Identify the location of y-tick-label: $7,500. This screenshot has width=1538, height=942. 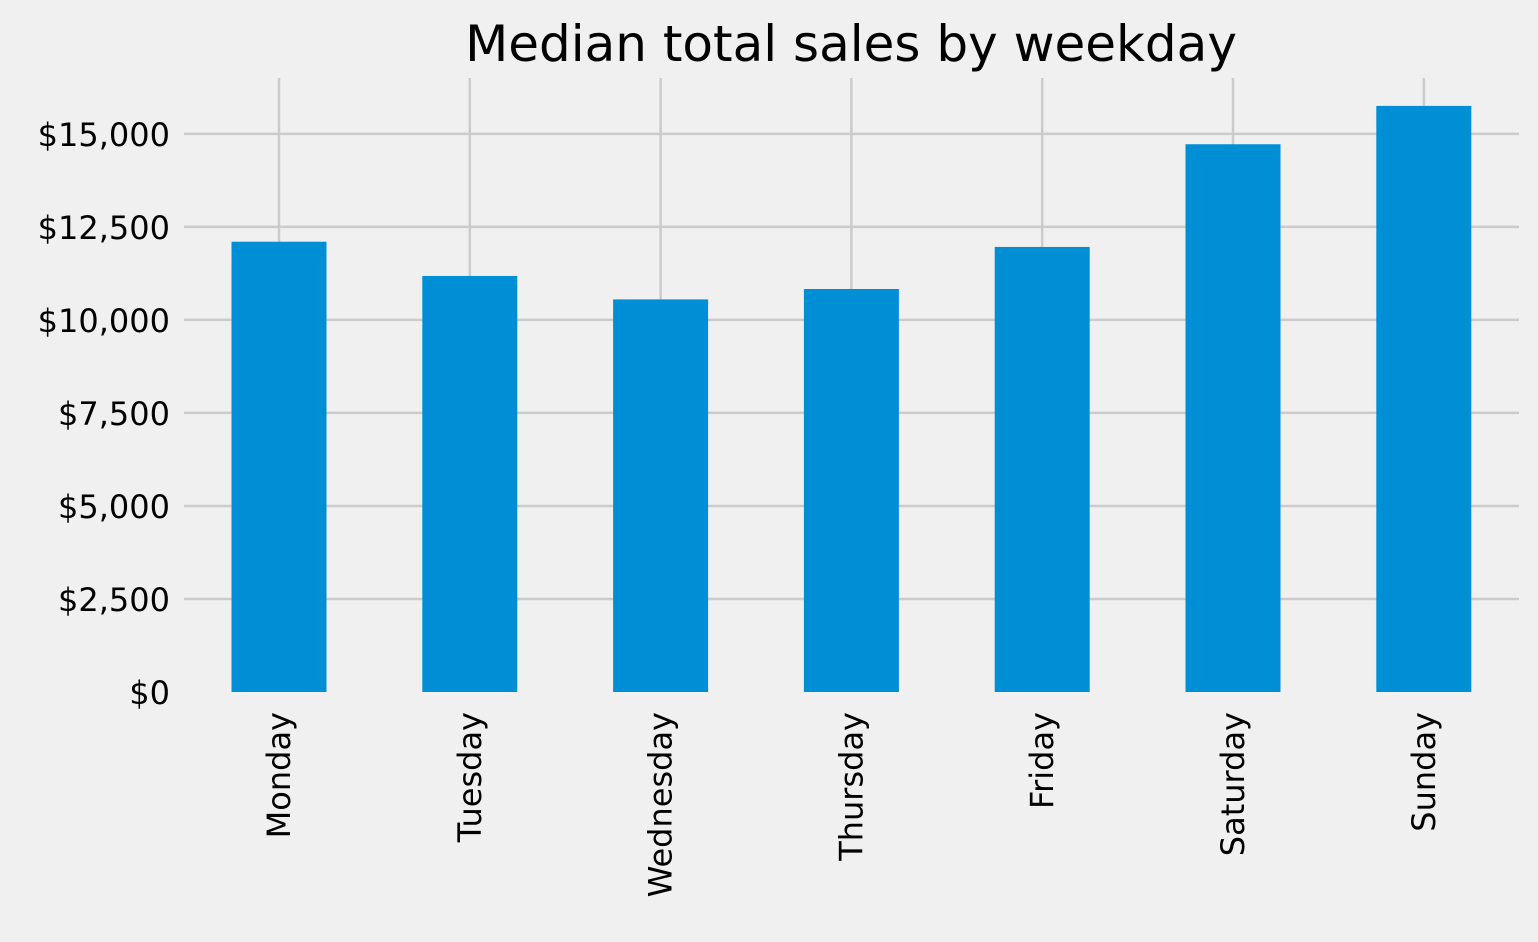
(114, 414).